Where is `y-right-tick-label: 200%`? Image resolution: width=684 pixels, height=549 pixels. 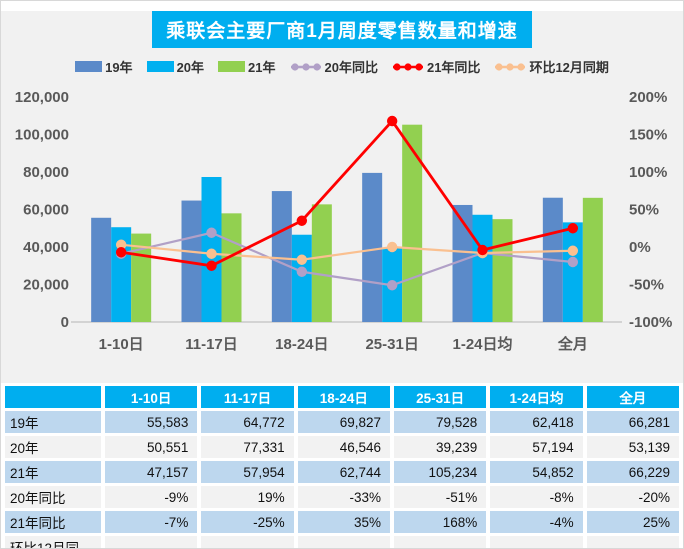
y-right-tick-label: 200% is located at coordinates (648, 97).